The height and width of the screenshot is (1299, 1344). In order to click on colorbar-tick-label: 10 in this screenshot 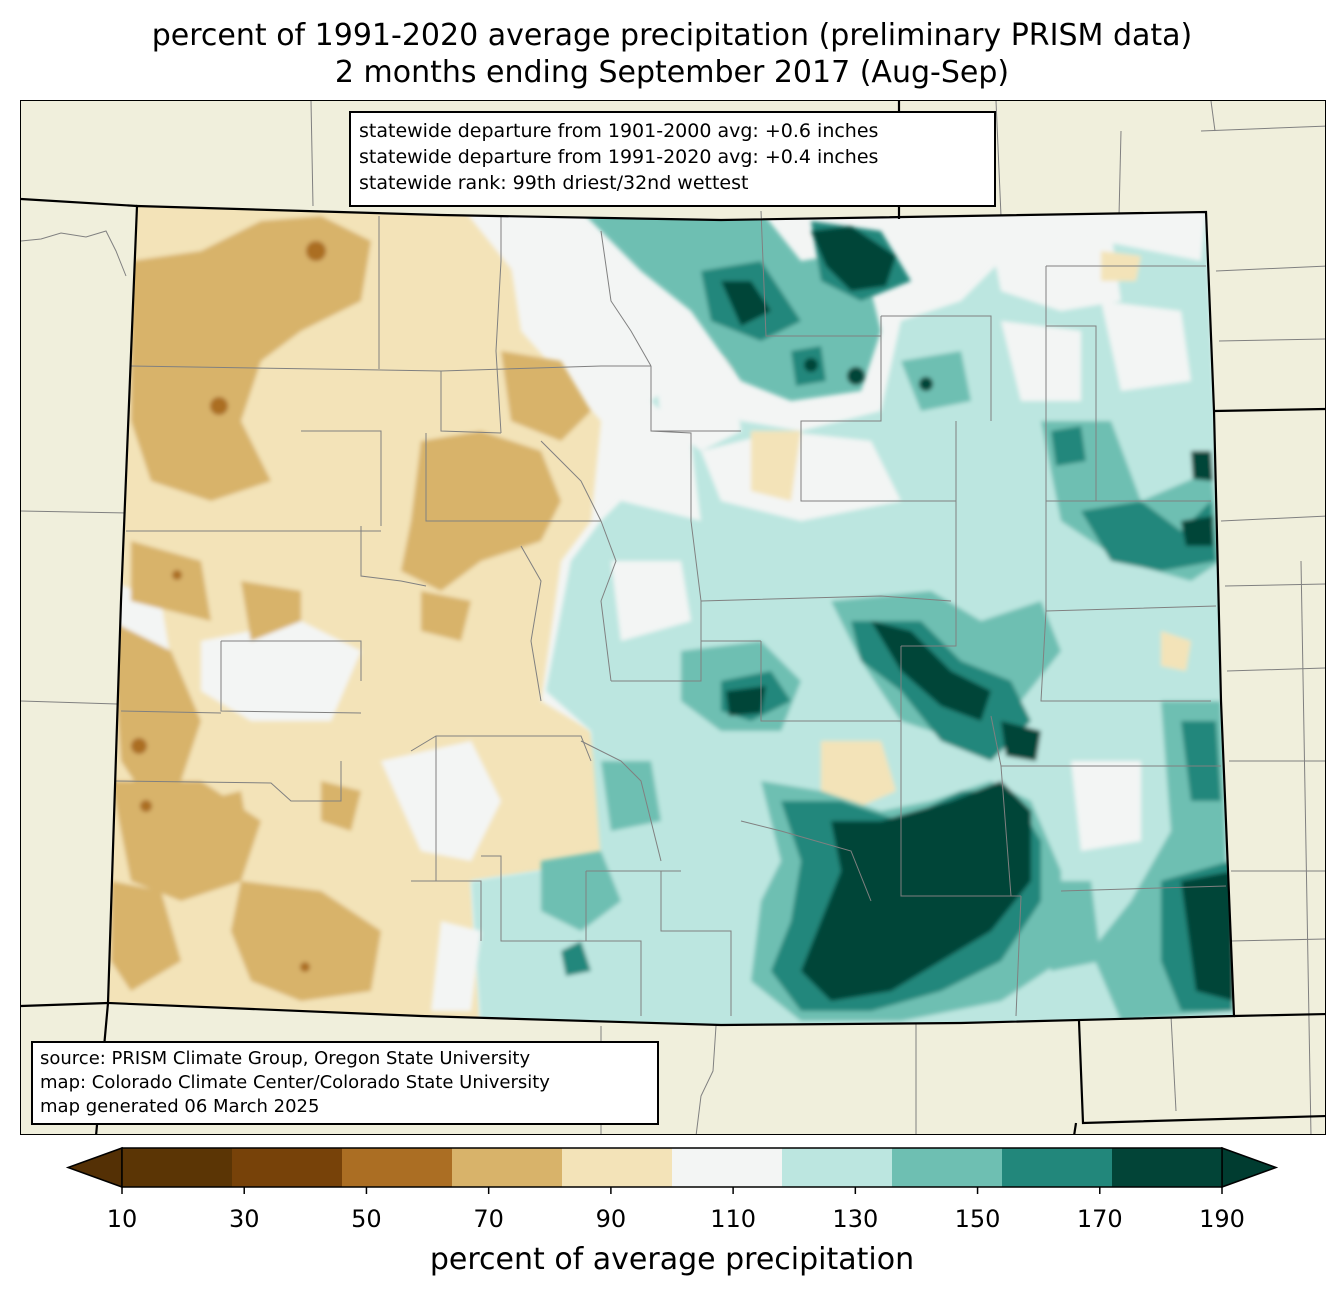, I will do `click(122, 1219)`.